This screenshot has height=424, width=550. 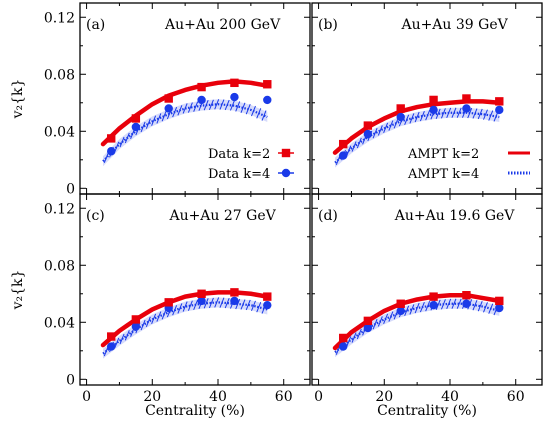 I want to click on model-k4-band, so click(x=185, y=133).